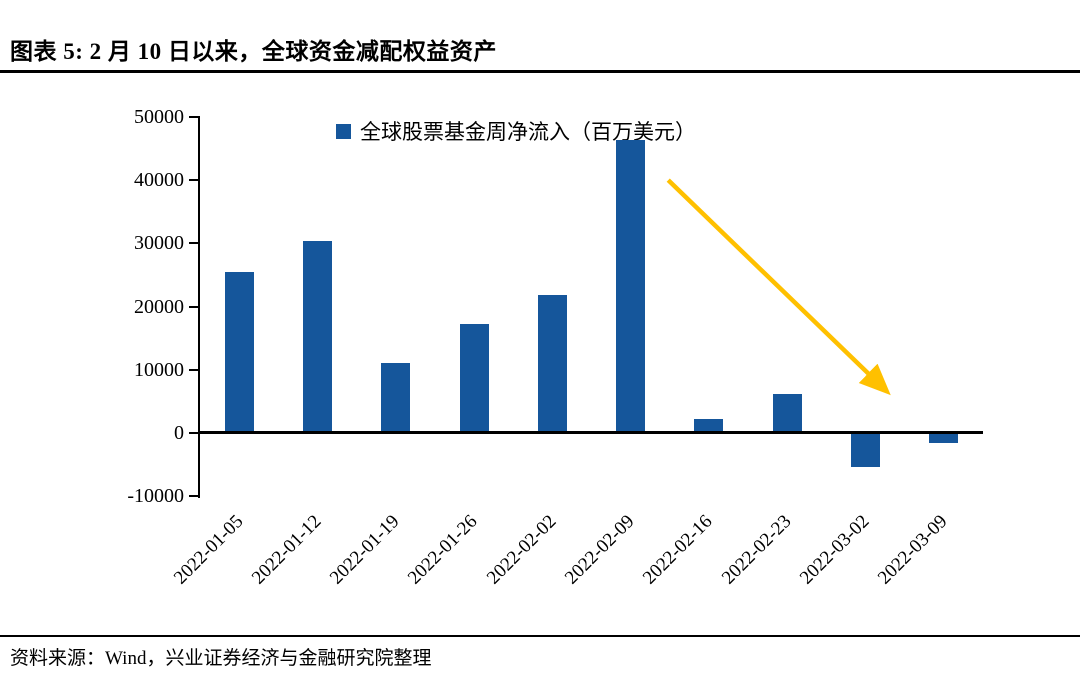 This screenshot has height=694, width=1080. Describe the element at coordinates (159, 369) in the screenshot. I see `y-tick-label: 10000` at that location.